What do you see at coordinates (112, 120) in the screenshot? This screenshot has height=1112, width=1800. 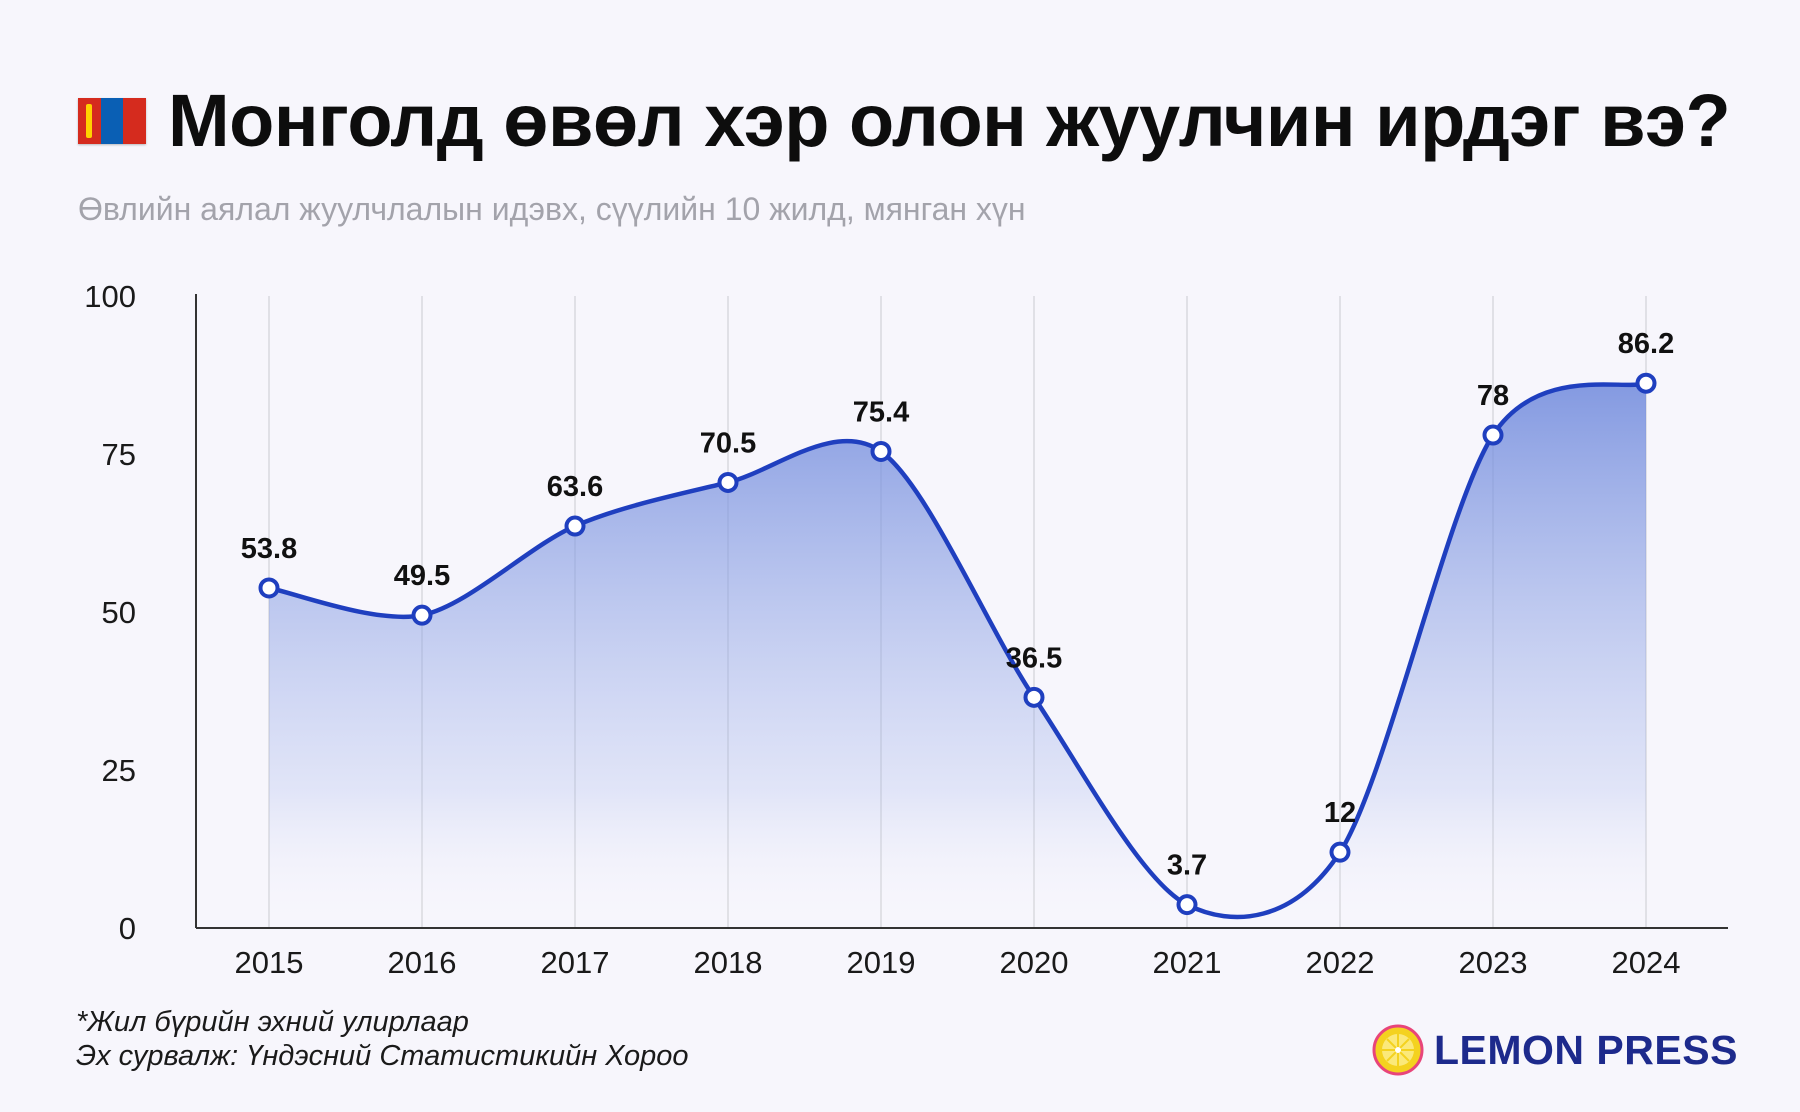 I see `mongolia-flag-icon` at bounding box center [112, 120].